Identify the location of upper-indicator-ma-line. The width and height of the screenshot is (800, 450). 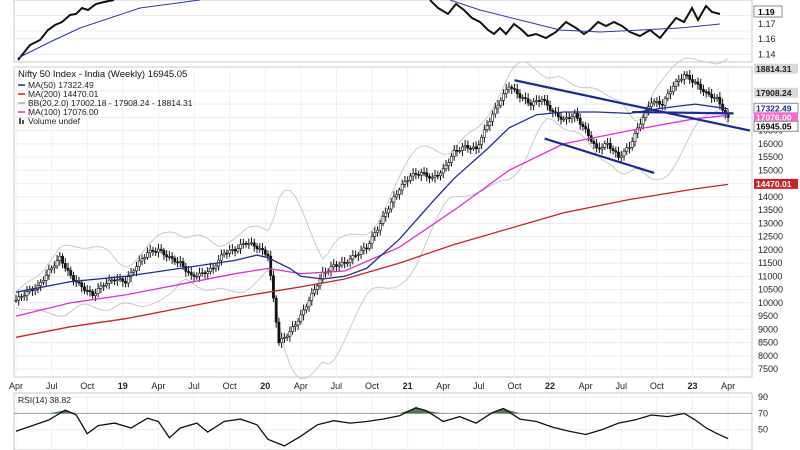
(369, 29).